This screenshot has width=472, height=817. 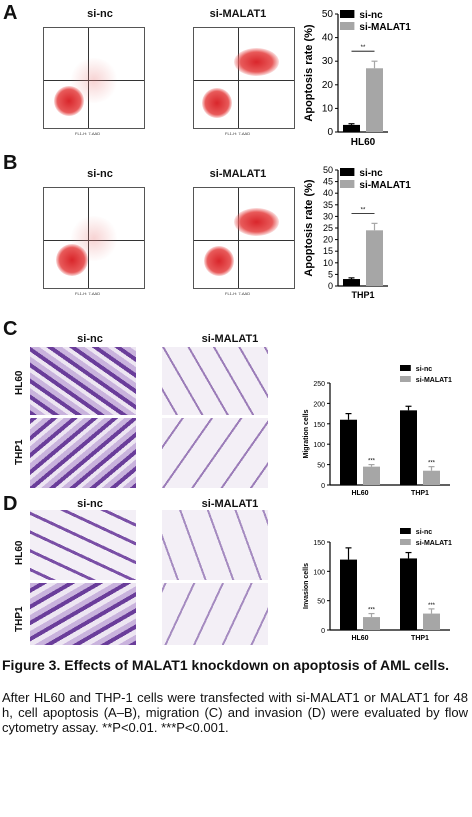 I want to click on flow-b-sinc-xaxis: FL1-H: 7-AAD, so click(x=88, y=293).